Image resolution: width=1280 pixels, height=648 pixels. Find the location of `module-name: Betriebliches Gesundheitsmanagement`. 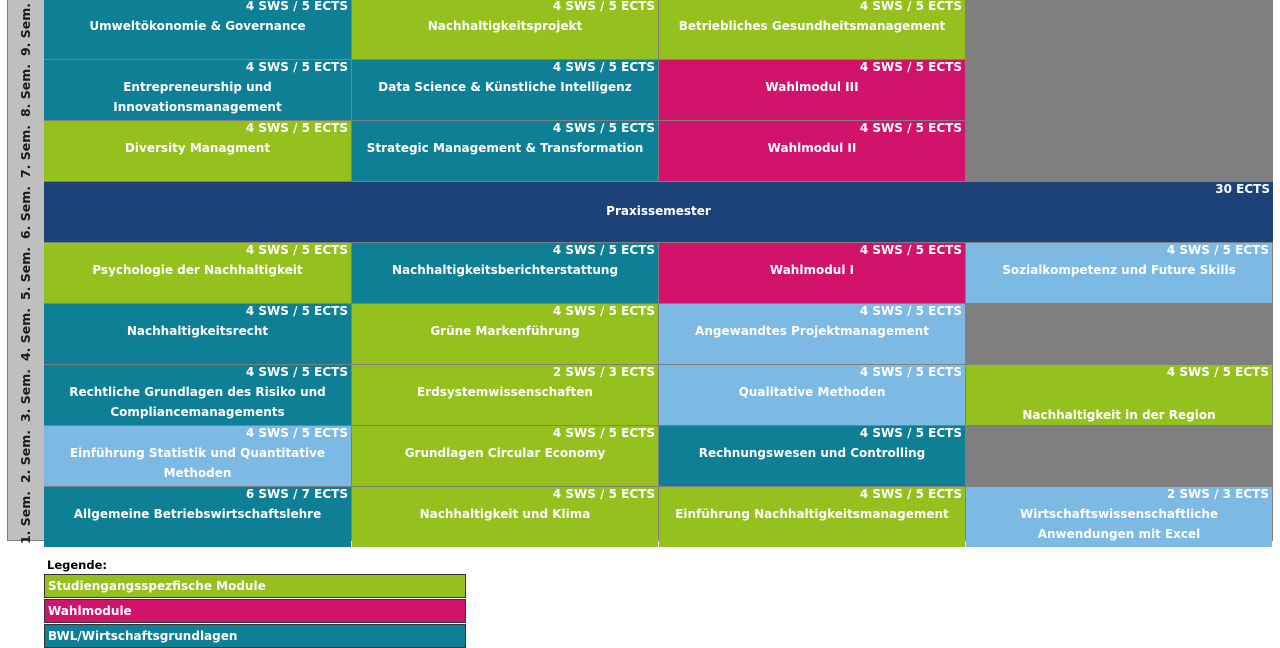

module-name: Betriebliches Gesundheitsmanagement is located at coordinates (812, 26).